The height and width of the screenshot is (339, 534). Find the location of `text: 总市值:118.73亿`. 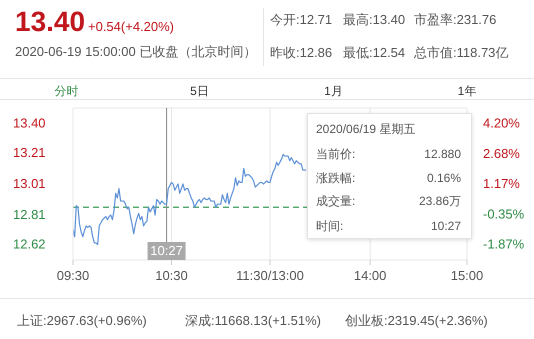

text: 总市值:118.73亿 is located at coordinates (461, 53).